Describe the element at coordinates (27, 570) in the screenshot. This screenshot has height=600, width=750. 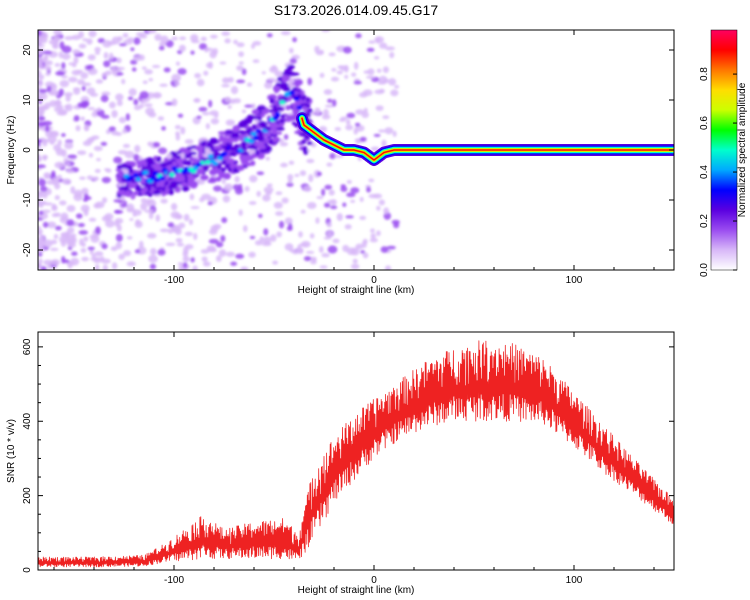
I see `snr-ytick-label: 0` at that location.